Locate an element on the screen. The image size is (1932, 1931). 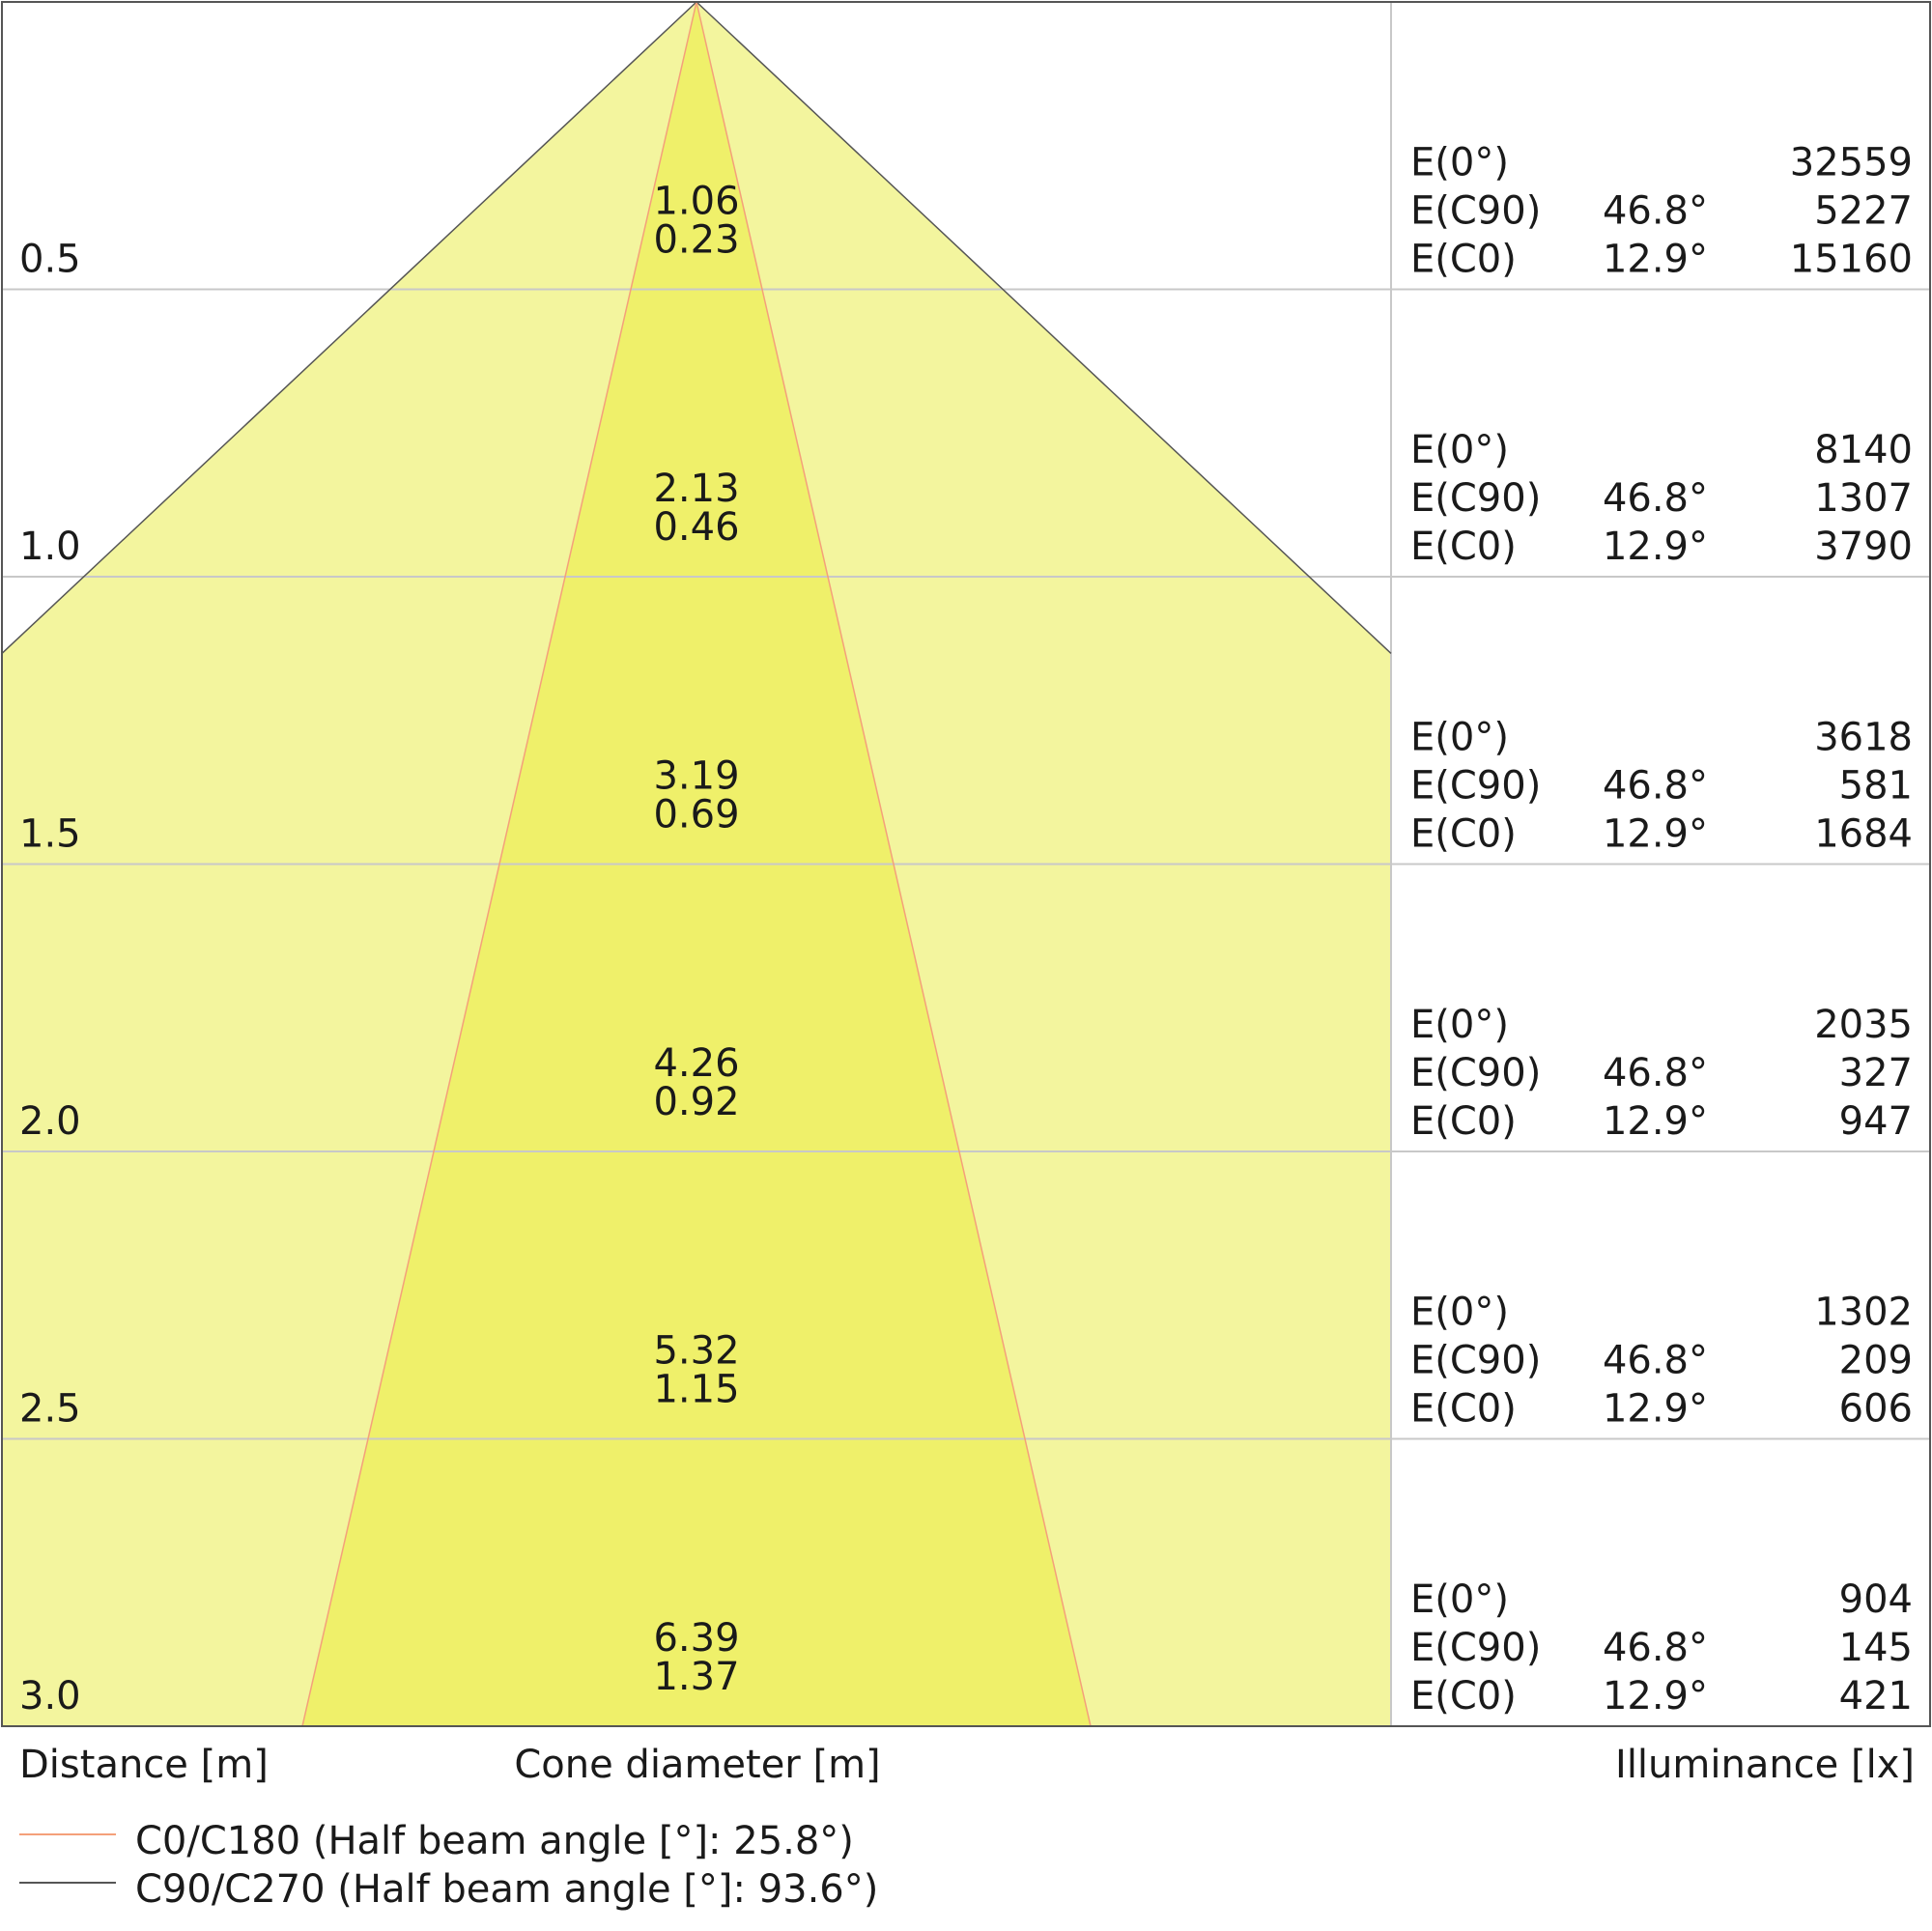
legend-label-c90: C90/C270 (Half beam angle [°]: 93.6°) is located at coordinates (506, 1889).